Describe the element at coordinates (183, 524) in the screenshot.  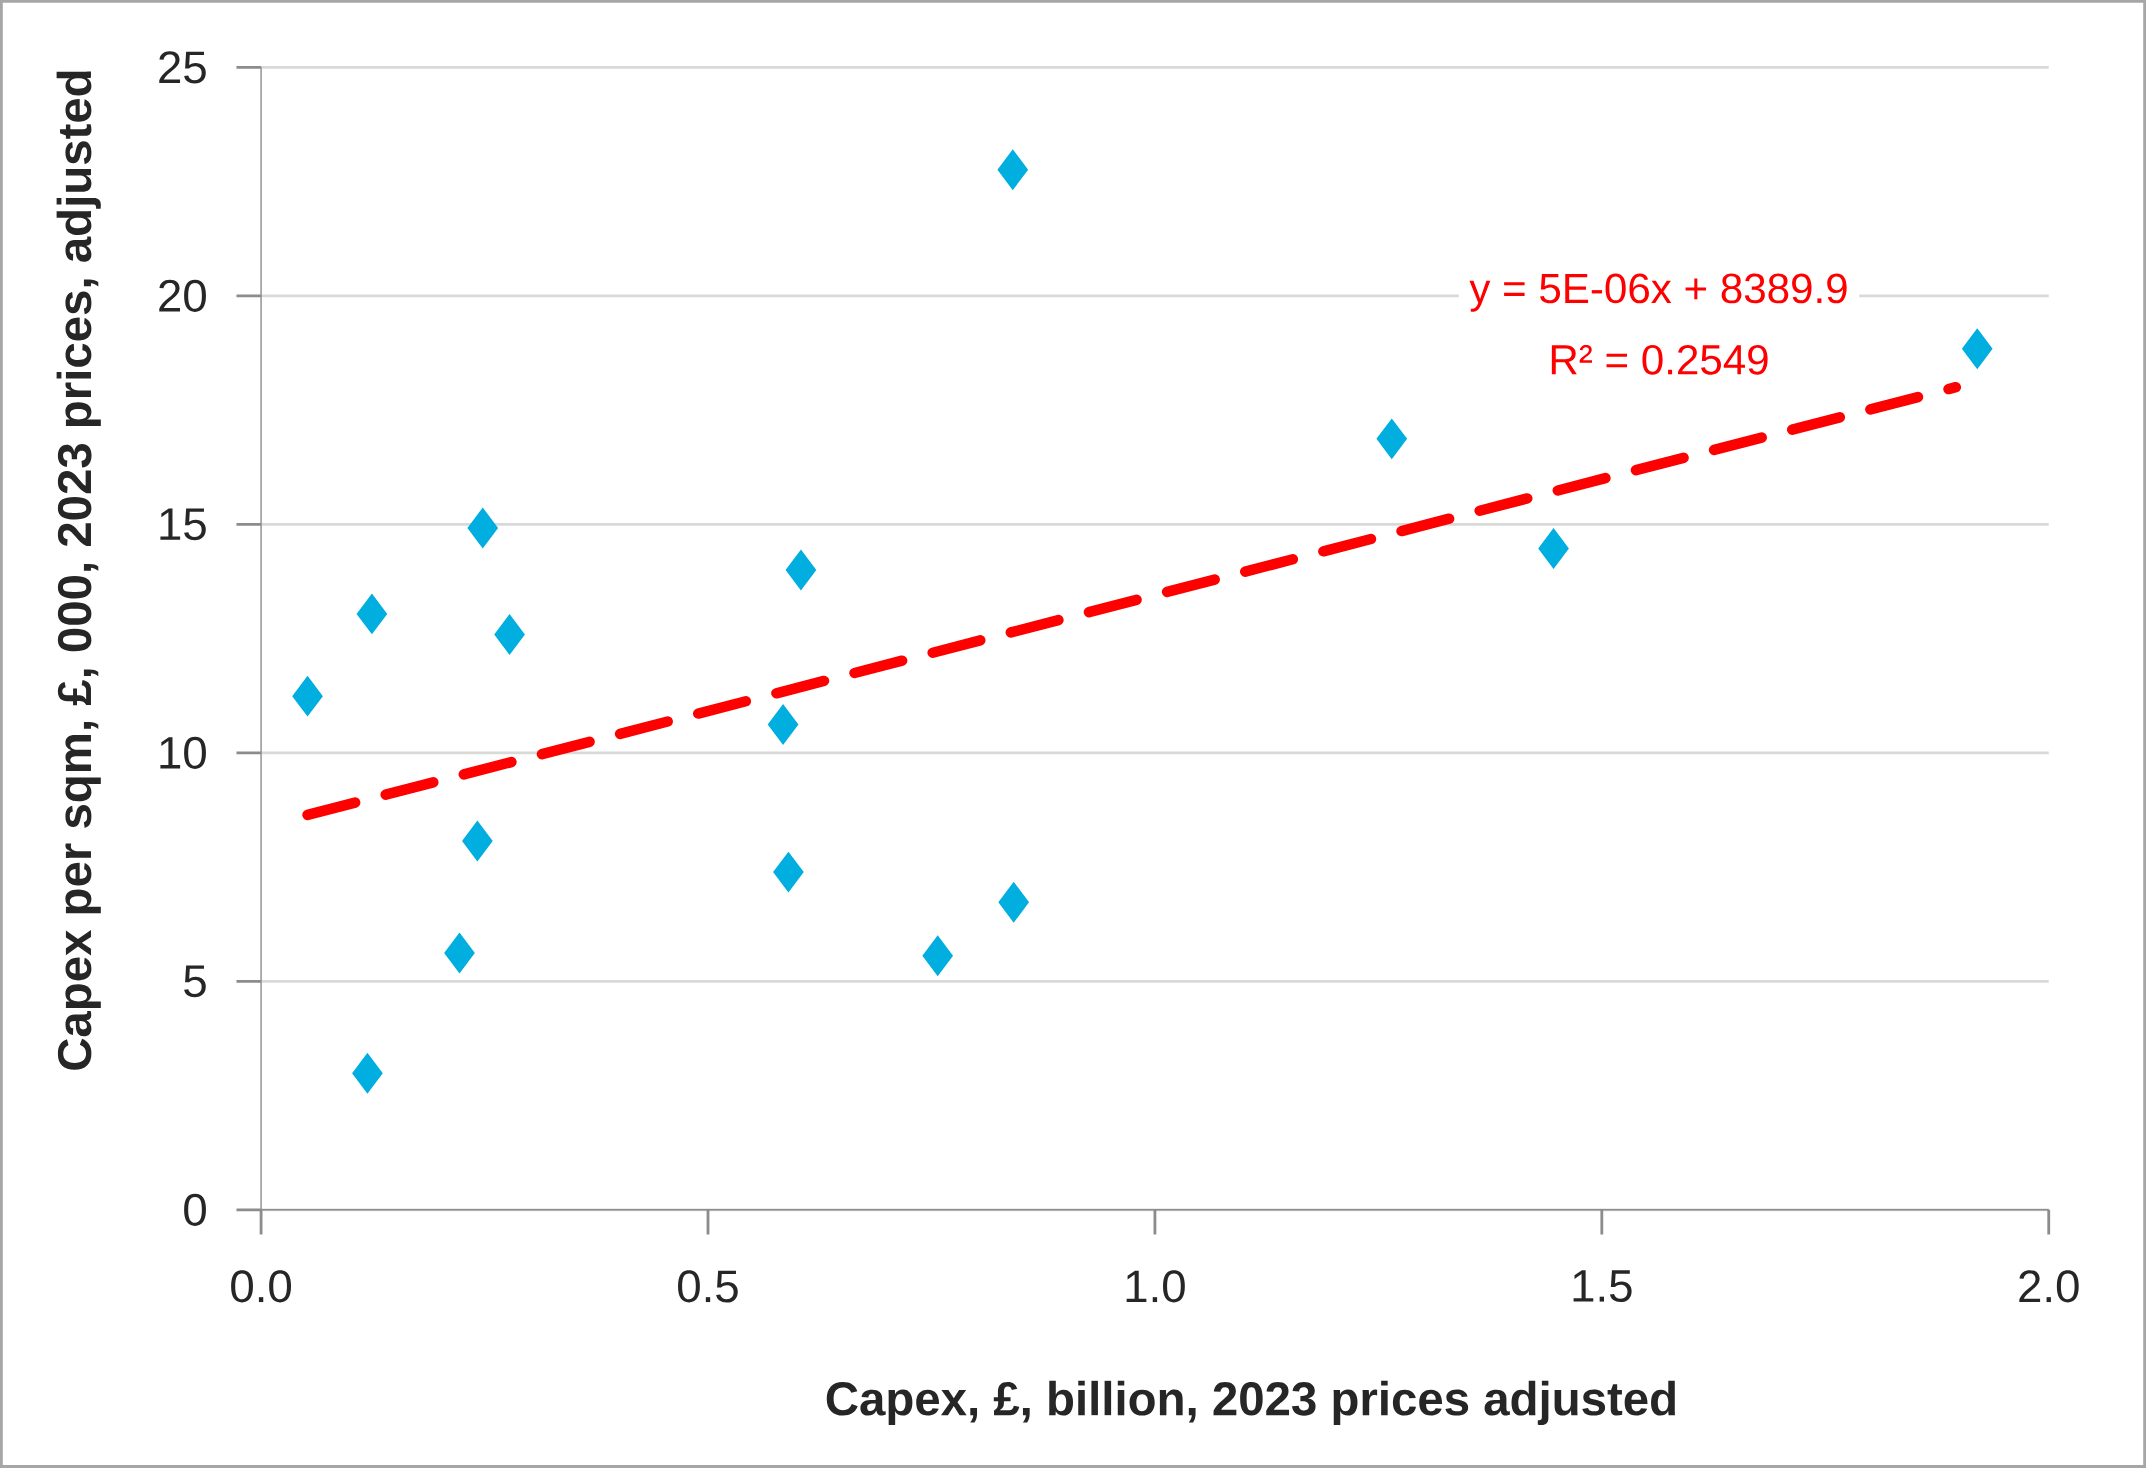
I see `y-tick-label: 15` at that location.